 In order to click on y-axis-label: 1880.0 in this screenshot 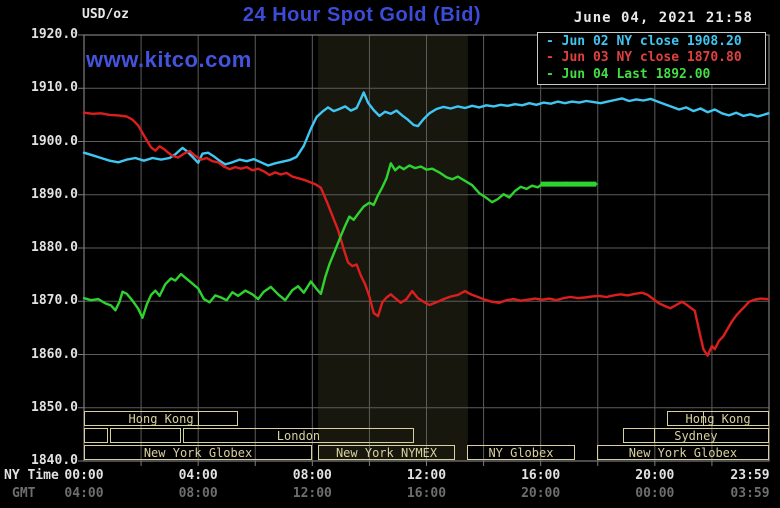, I will do `click(54, 247)`.